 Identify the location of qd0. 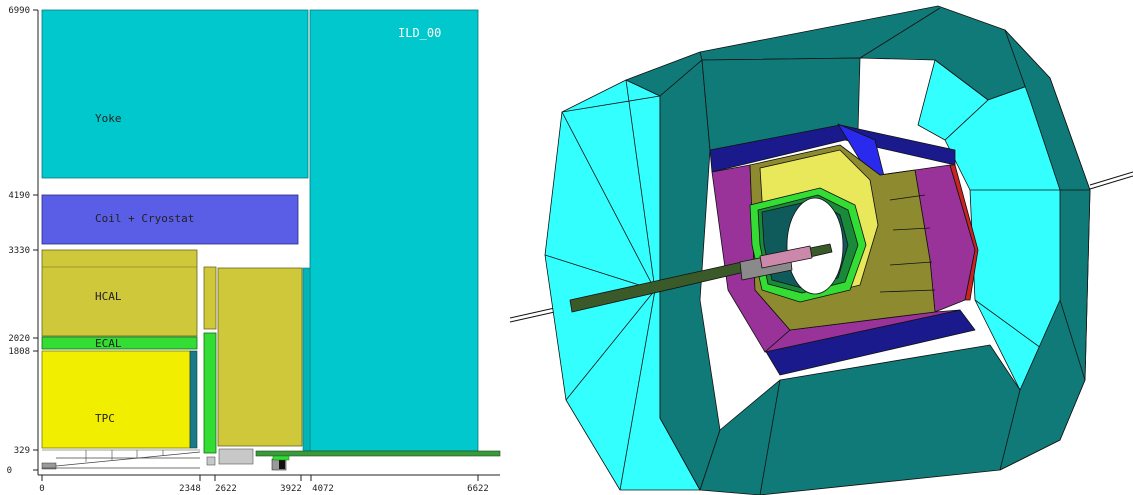
(281, 458).